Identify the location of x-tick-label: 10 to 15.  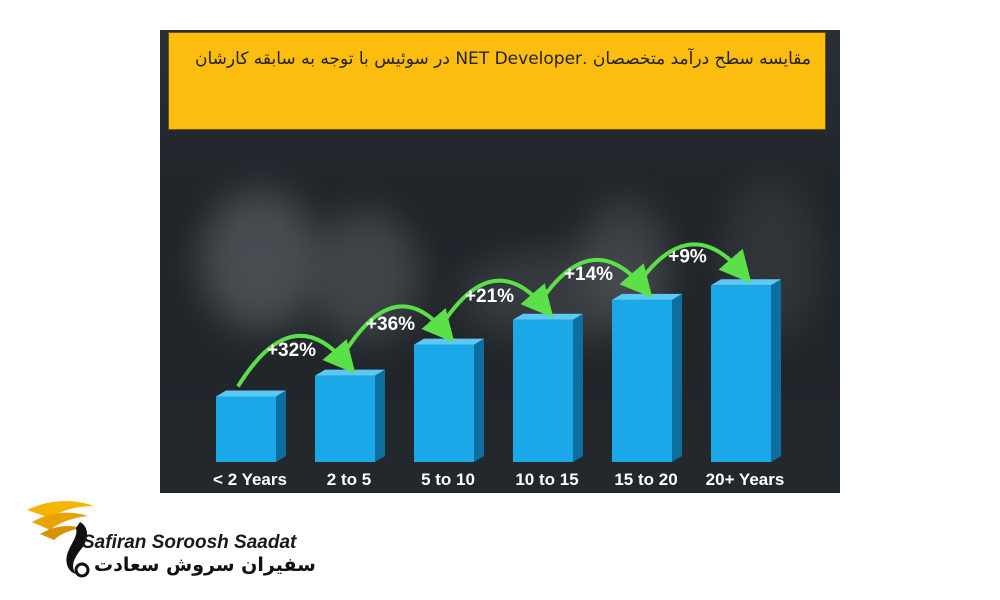
(546, 479).